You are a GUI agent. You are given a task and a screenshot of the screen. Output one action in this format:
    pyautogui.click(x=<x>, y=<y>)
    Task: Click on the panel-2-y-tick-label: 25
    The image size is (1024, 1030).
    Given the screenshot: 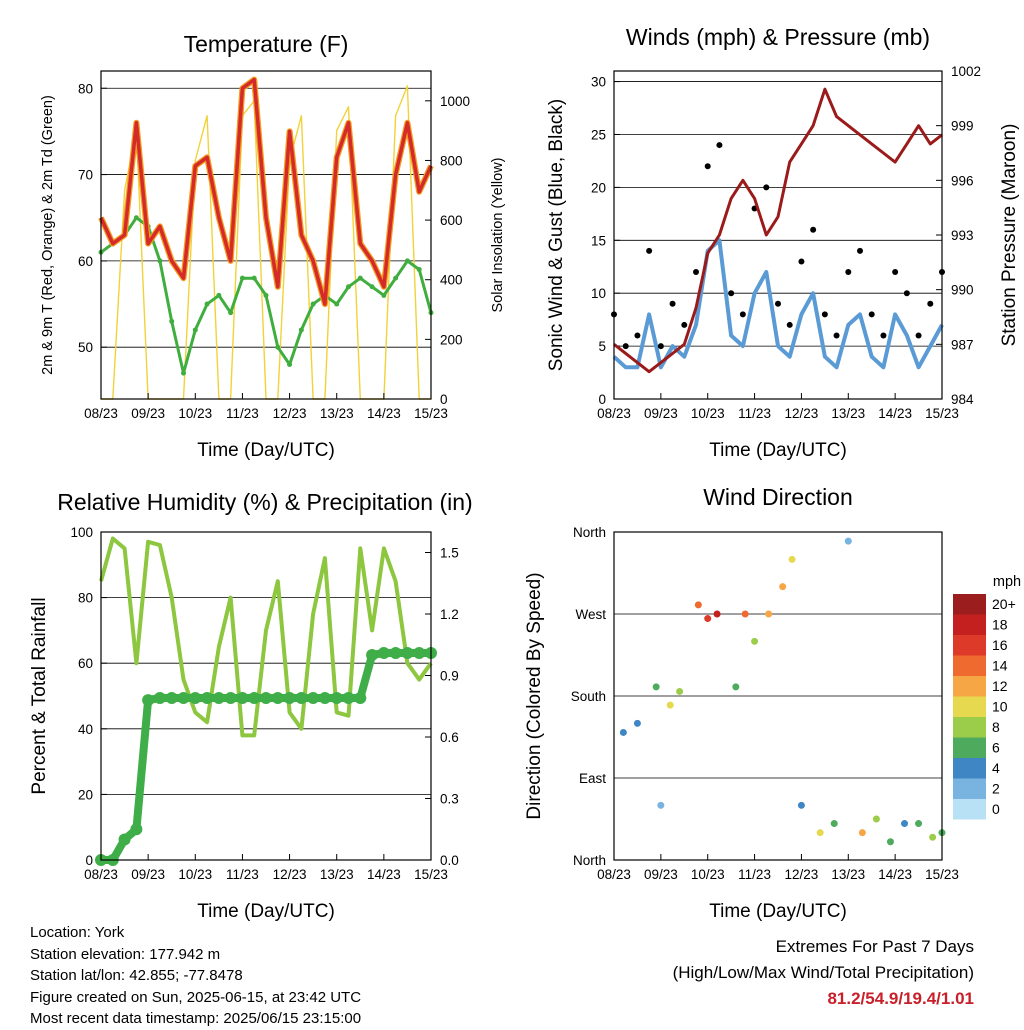 What is the action you would take?
    pyautogui.click(x=598, y=134)
    